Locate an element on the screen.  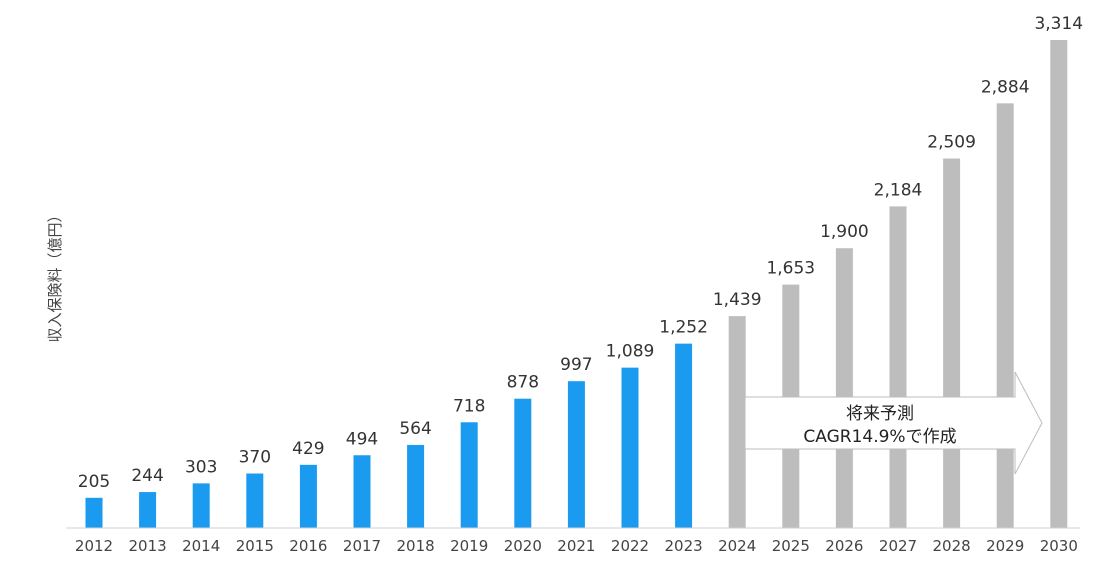
value-label-2021: 997 is located at coordinates (576, 365).